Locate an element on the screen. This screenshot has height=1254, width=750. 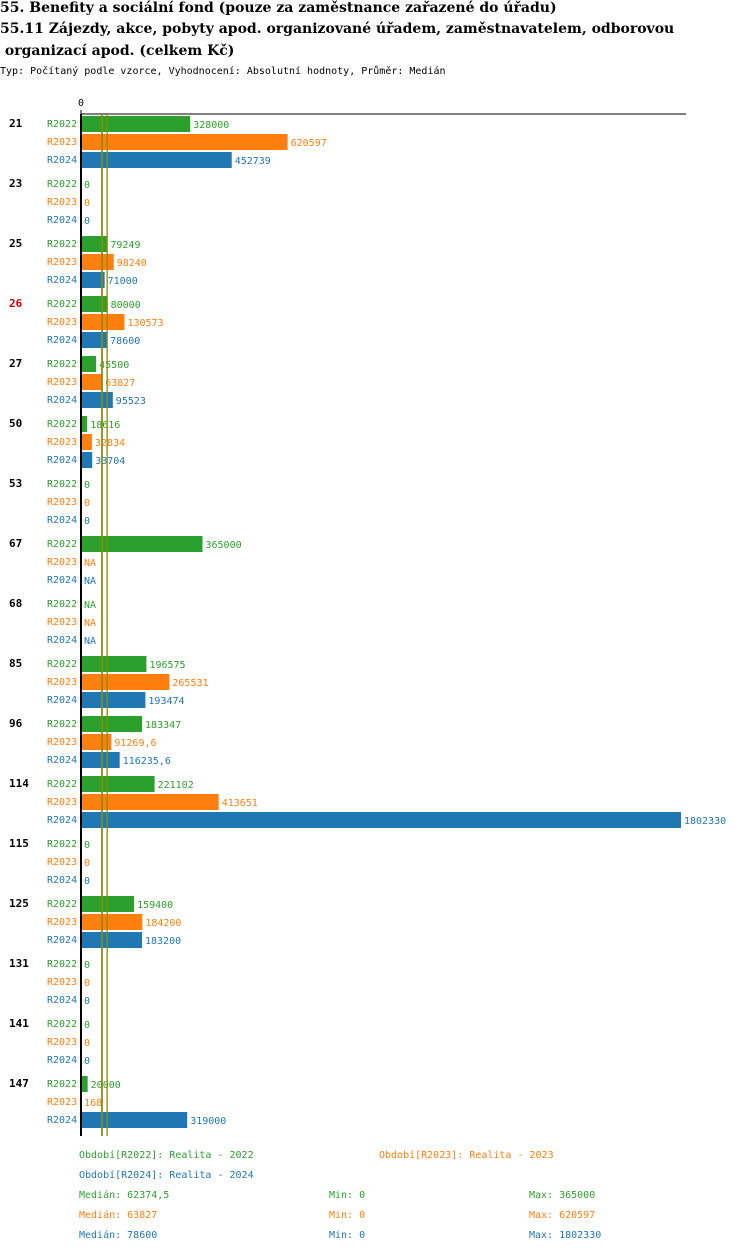
category-label: 21 is located at coordinates (16, 123).